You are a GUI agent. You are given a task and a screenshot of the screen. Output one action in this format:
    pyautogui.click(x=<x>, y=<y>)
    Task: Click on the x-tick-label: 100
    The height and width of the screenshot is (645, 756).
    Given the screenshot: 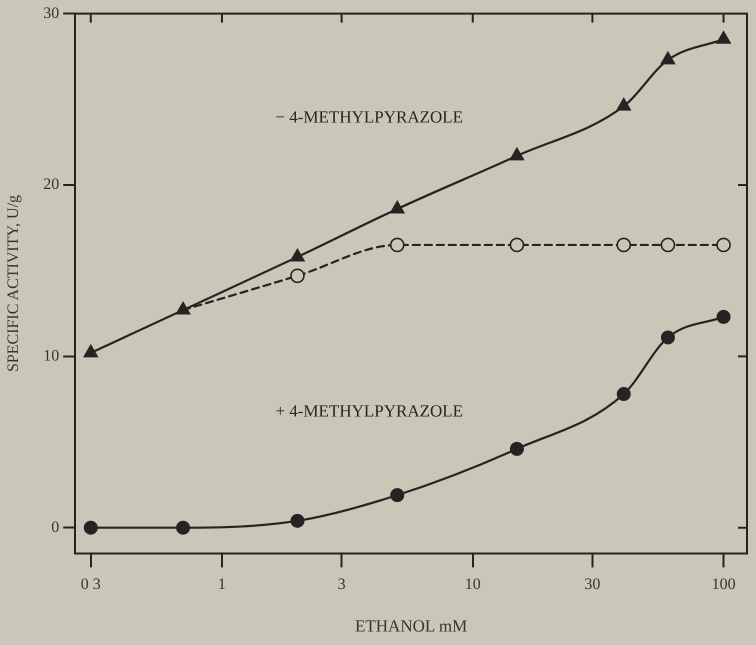 What is the action you would take?
    pyautogui.click(x=724, y=585)
    